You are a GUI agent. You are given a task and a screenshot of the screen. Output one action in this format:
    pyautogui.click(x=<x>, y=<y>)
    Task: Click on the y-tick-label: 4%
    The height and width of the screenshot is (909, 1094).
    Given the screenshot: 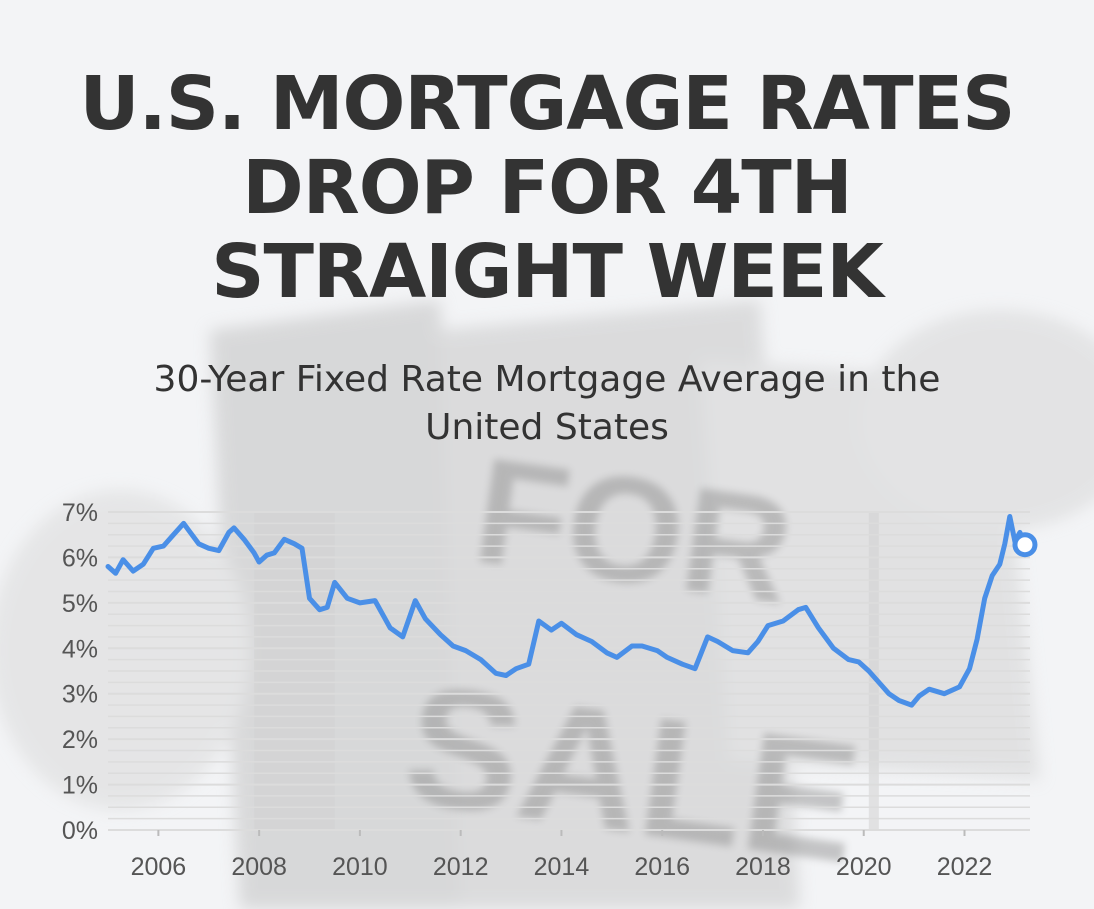 What is the action you would take?
    pyautogui.click(x=80, y=649)
    